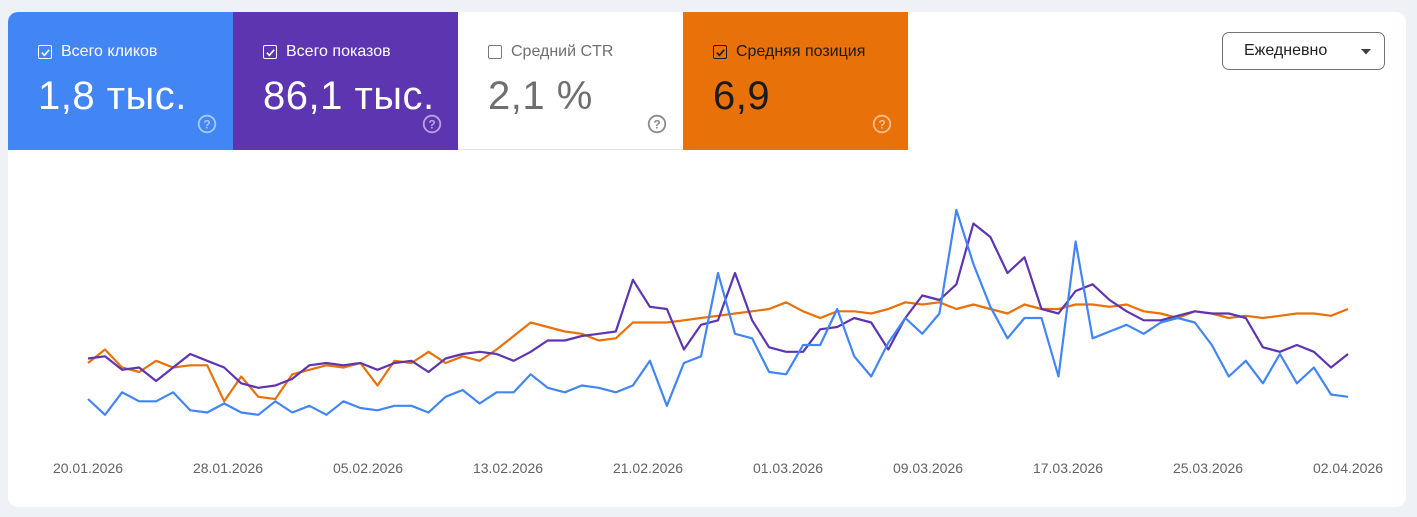  Describe the element at coordinates (1286, 50) in the screenshot. I see `period-select-value: Ежедневно` at that location.